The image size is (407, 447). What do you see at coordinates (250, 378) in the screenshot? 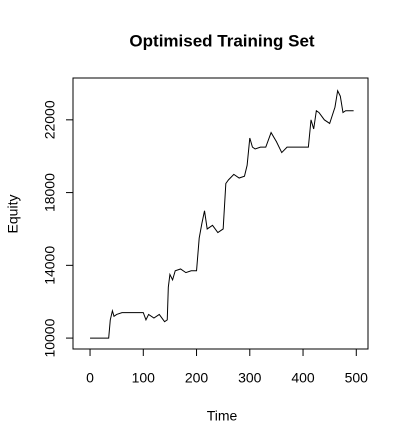
I see `x-tick-label: 300` at bounding box center [250, 378].